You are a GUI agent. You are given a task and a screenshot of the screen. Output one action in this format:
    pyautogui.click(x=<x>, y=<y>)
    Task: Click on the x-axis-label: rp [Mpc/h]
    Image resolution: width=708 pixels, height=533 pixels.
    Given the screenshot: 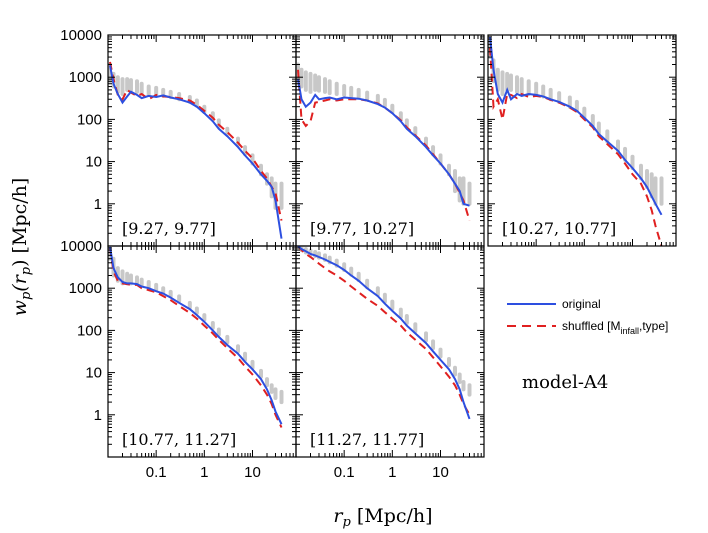 What is the action you would take?
    pyautogui.click(x=382, y=517)
    